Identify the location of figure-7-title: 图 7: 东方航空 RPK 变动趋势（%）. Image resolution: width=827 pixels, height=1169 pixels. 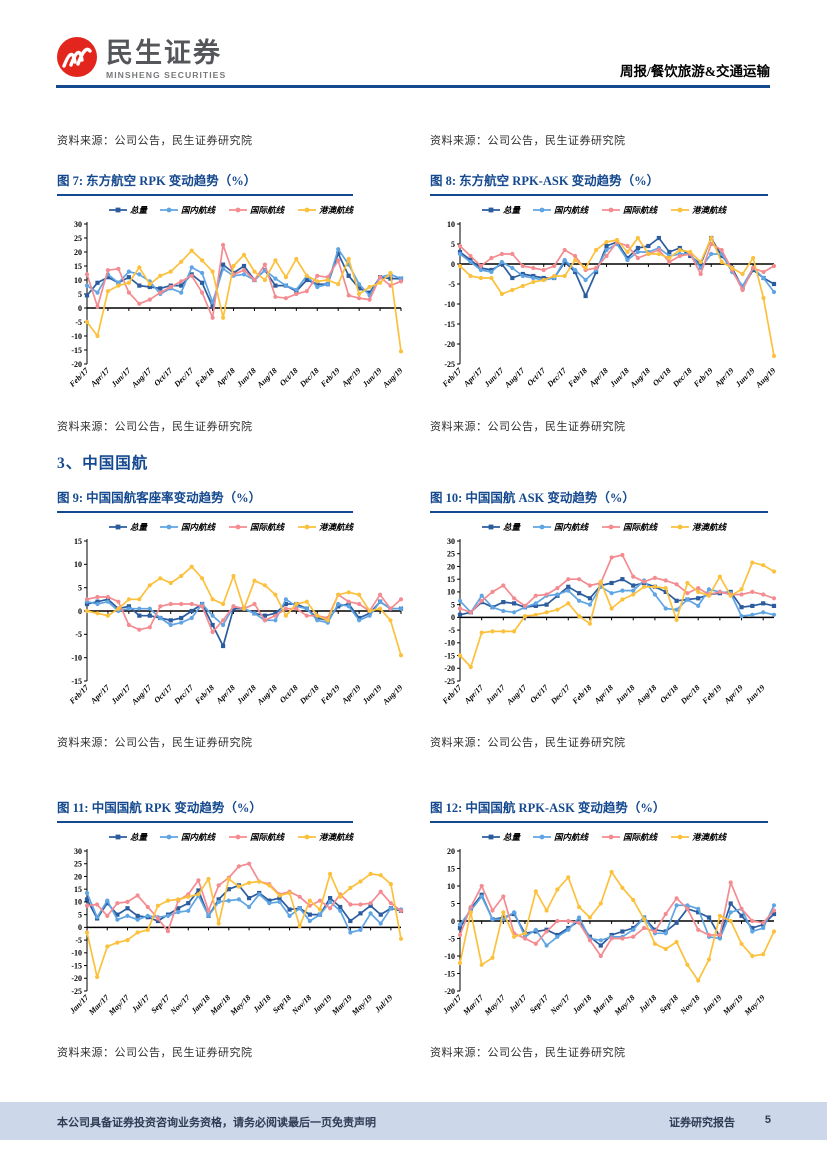
(205, 183).